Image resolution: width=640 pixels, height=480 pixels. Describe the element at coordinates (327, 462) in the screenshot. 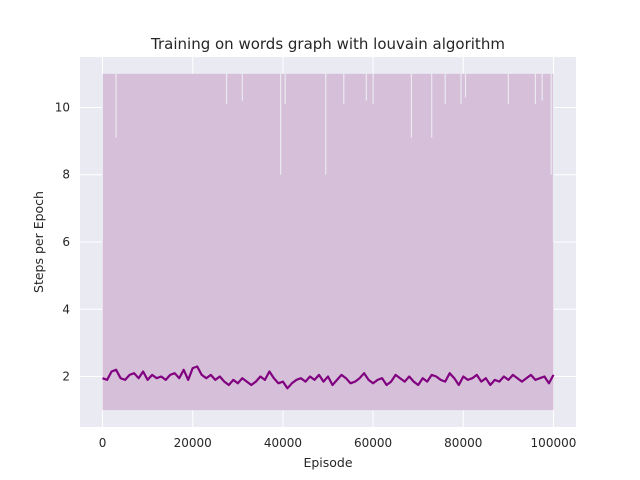

I see `x-axis-title: Episode` at that location.